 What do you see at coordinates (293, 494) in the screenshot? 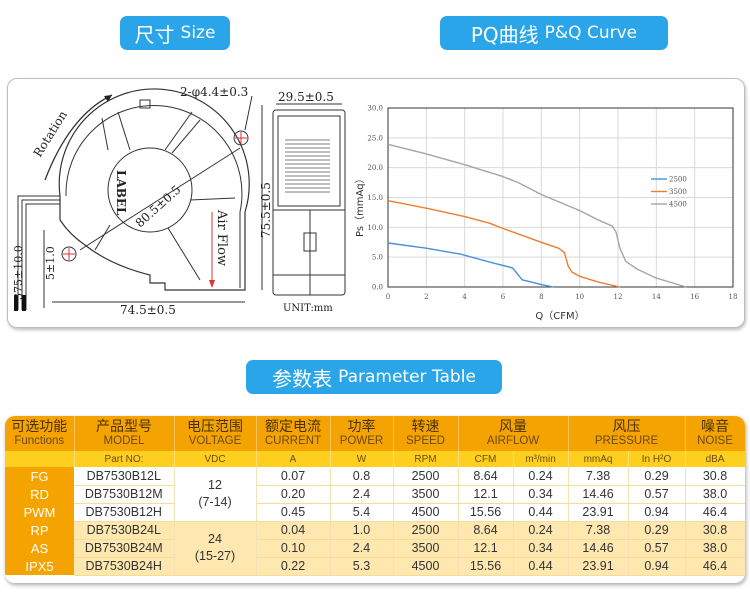
I see `current-cell: 0.20` at bounding box center [293, 494].